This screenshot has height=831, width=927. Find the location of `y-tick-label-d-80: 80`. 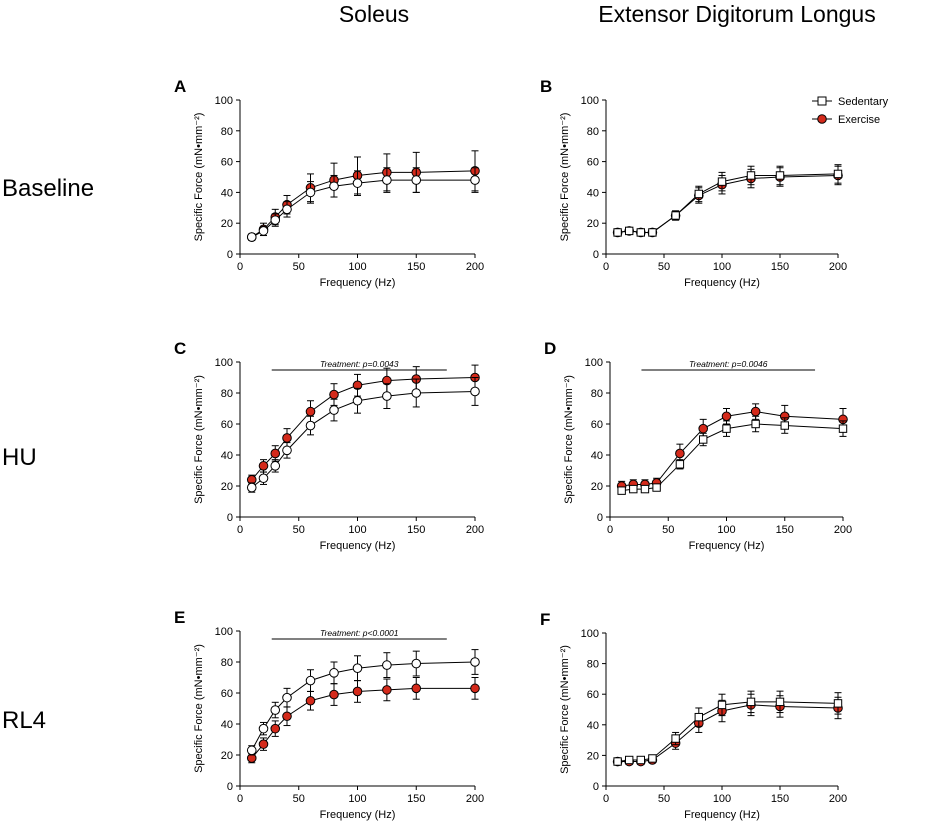

y-tick-label-d-80: 80 is located at coordinates (597, 394).